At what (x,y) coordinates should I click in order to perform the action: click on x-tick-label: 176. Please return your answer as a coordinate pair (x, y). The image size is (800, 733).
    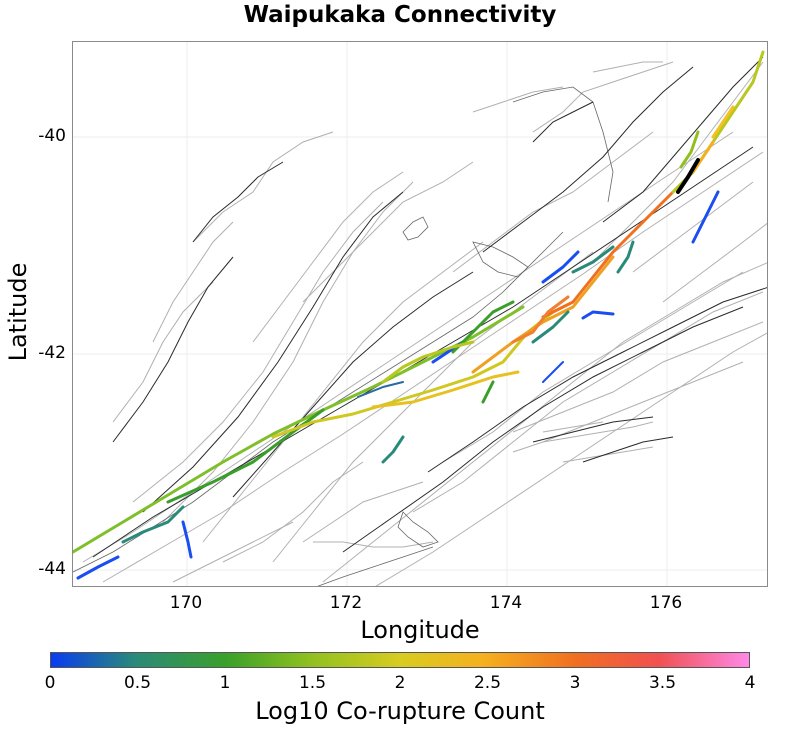
    Looking at the image, I should click on (666, 603).